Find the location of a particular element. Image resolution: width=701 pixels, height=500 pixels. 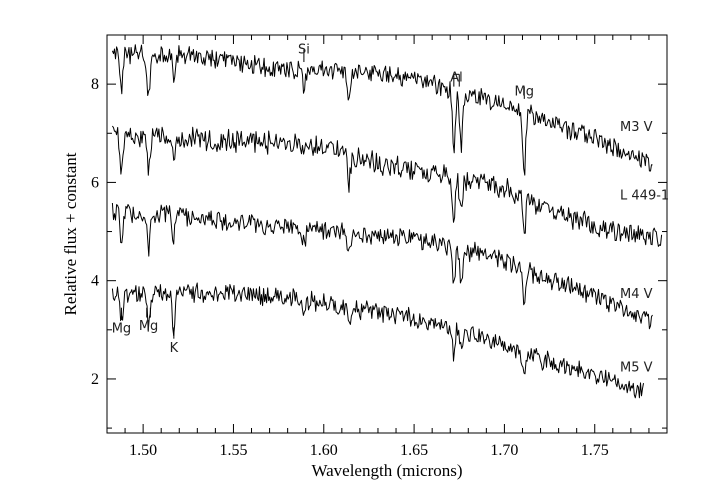

annotation-label: K is located at coordinates (174, 348).